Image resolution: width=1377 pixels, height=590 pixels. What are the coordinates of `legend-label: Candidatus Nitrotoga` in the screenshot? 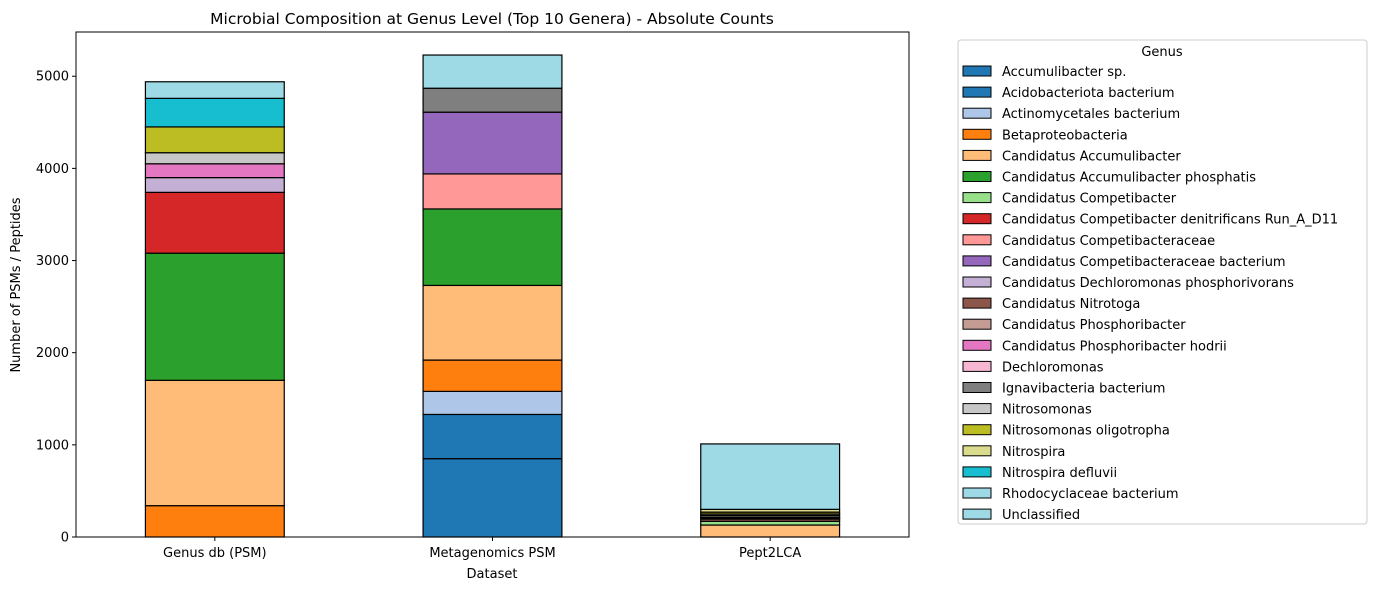 It's located at (1071, 304).